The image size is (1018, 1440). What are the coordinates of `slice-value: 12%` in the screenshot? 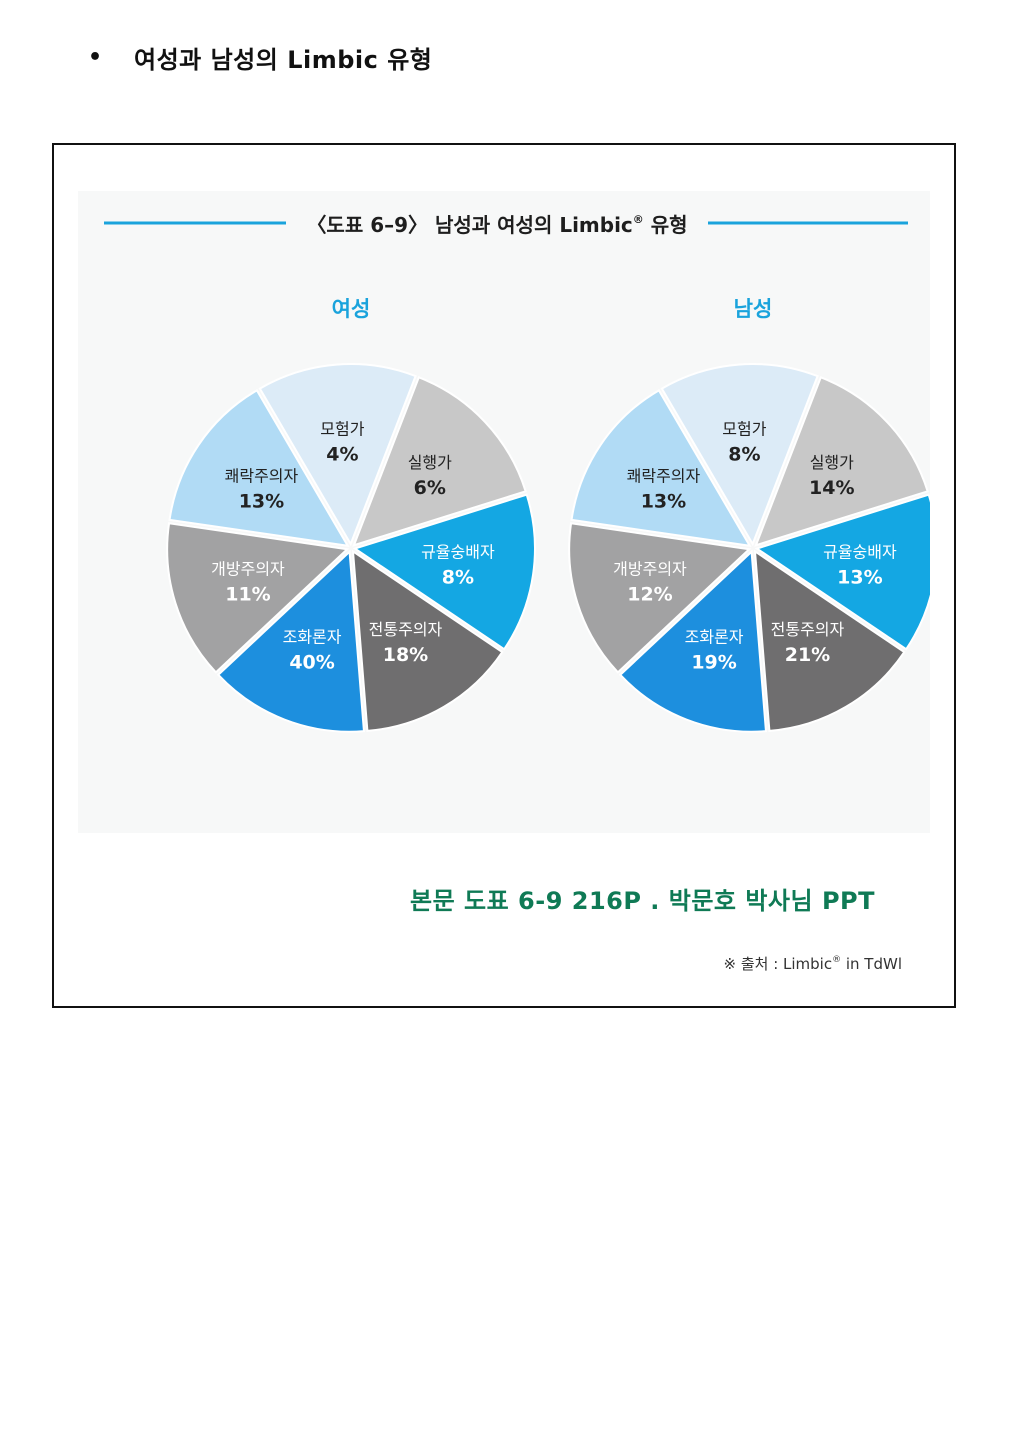 It's located at (649, 594).